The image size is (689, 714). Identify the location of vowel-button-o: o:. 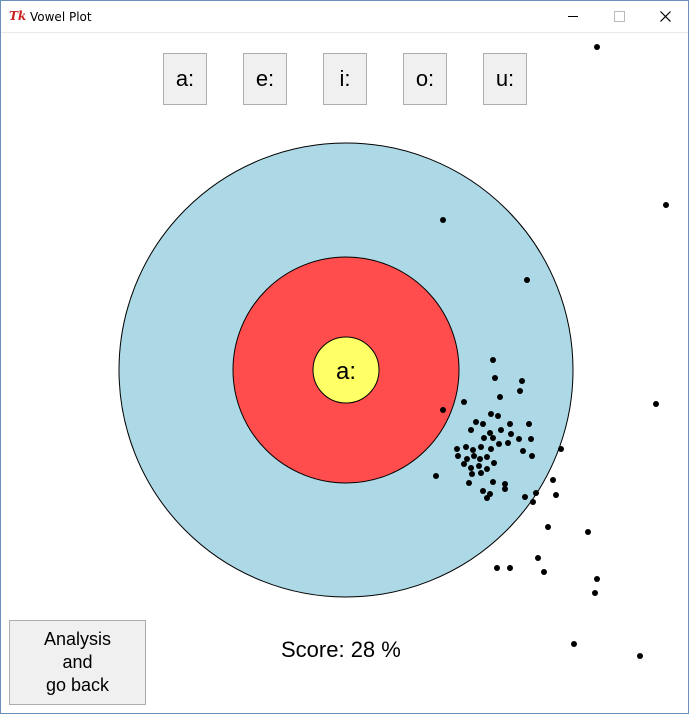
(425, 79).